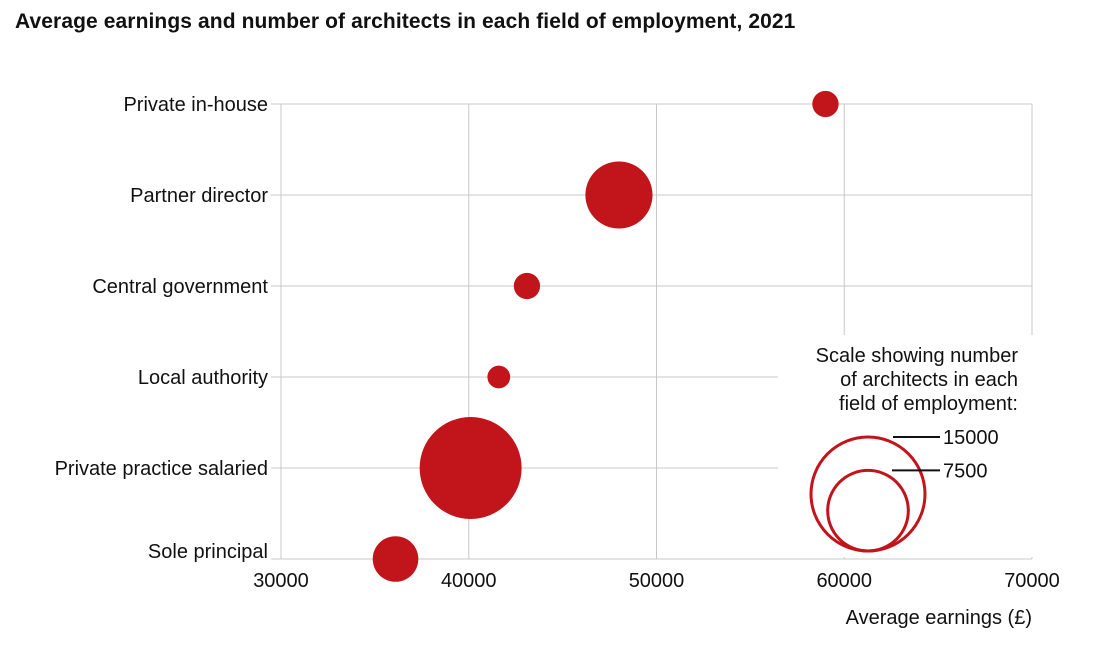 Image resolution: width=1114 pixels, height=668 pixels. I want to click on x-tick-label: 60000, so click(844, 581).